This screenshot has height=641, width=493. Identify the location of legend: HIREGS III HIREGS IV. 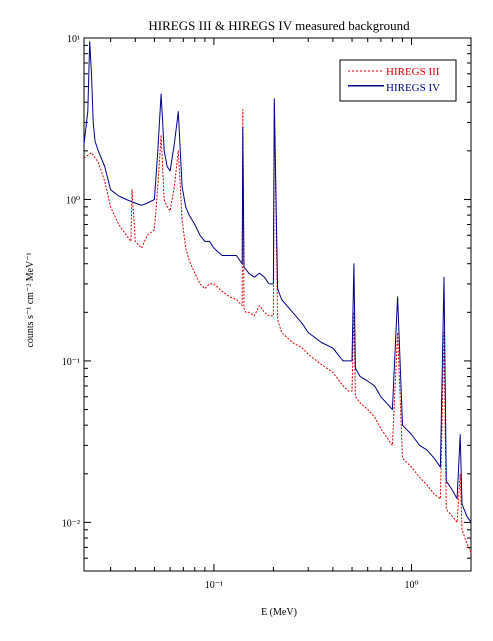
(398, 80).